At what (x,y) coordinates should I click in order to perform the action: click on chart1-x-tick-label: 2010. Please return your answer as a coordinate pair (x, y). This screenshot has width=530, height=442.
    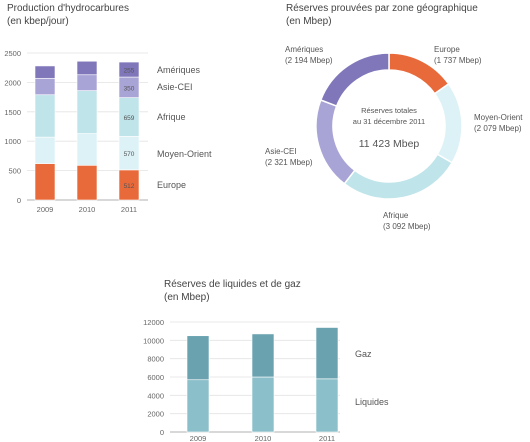
    Looking at the image, I should click on (87, 209).